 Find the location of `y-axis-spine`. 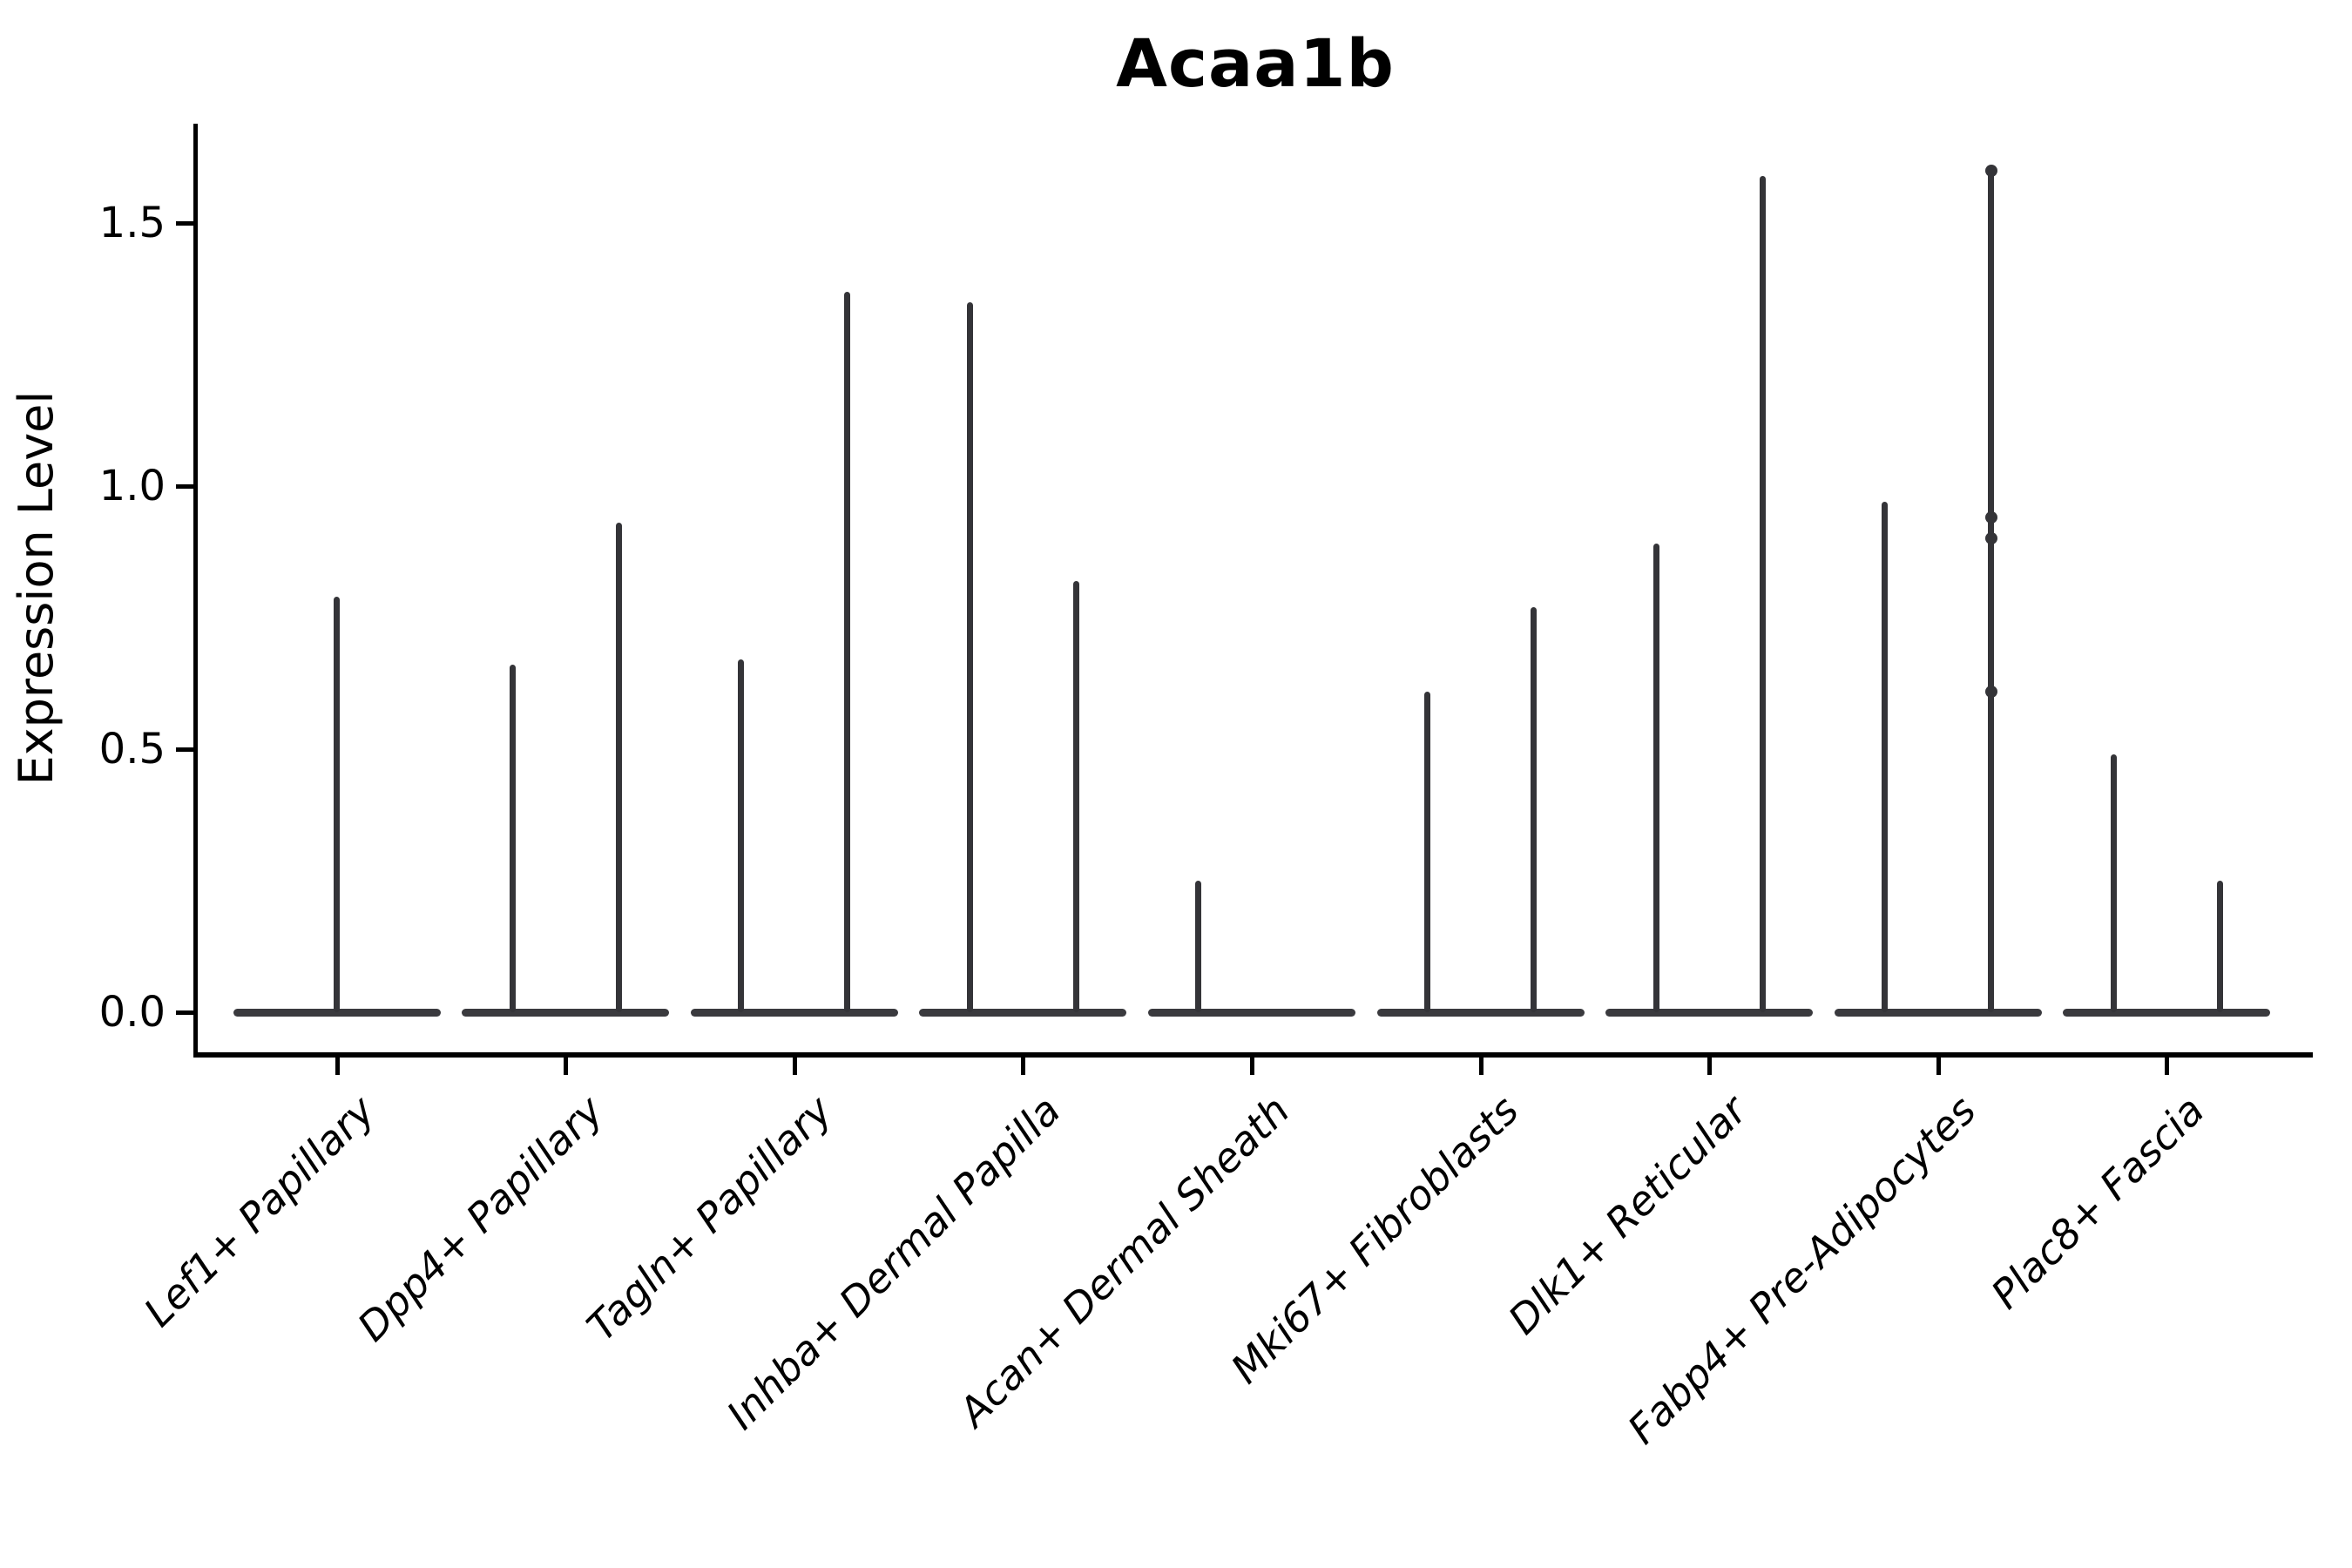

y-axis-spine is located at coordinates (195, 588).